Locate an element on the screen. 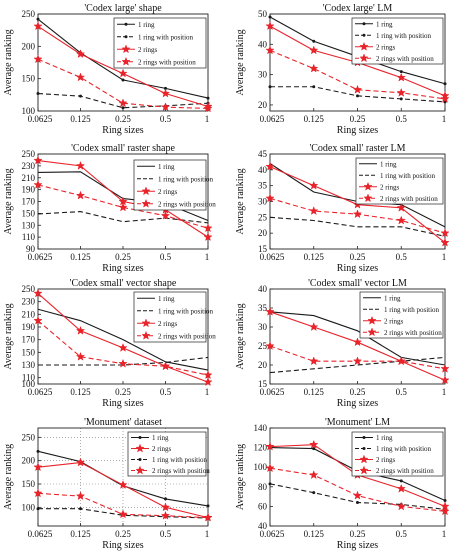 The width and height of the screenshot is (474, 556). y-tick-label: 210 is located at coordinates (29, 314).